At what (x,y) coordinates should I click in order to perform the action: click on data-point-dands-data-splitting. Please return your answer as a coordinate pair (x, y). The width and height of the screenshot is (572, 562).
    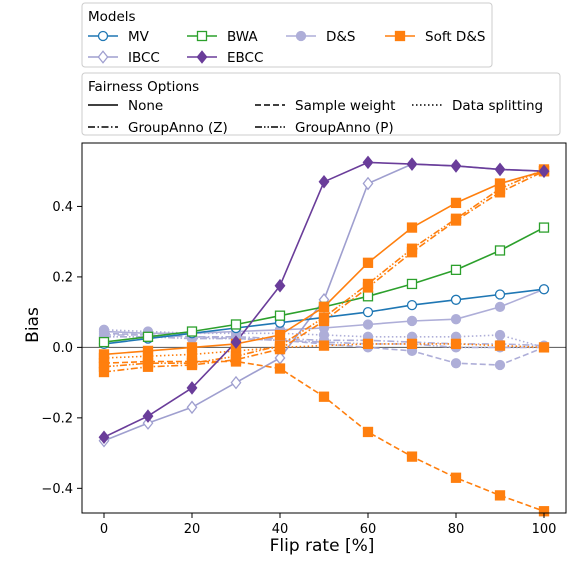
    Looking at the image, I should click on (500, 335).